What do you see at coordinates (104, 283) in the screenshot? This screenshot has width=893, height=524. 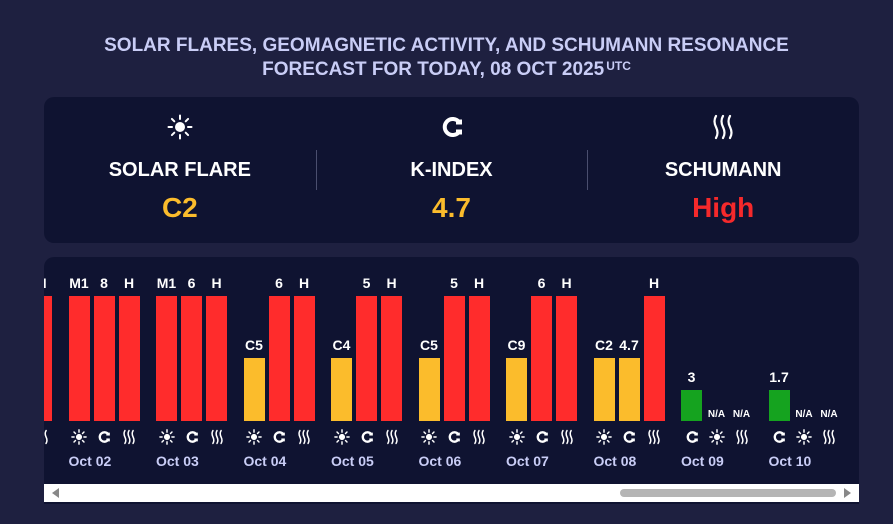 I see `bar-value-label: 8` at bounding box center [104, 283].